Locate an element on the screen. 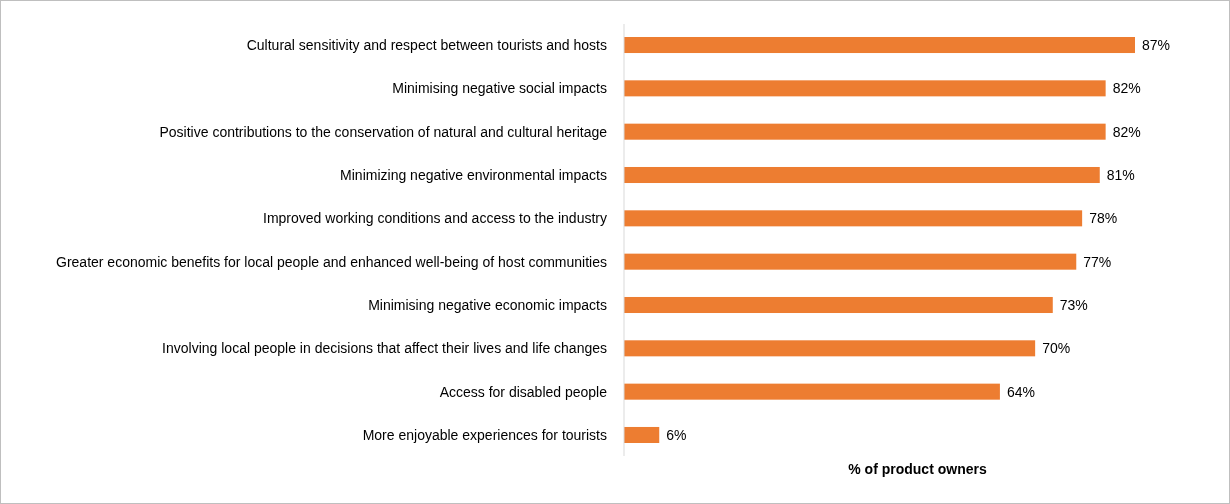 The width and height of the screenshot is (1230, 504). data-label: 6% is located at coordinates (676, 434).